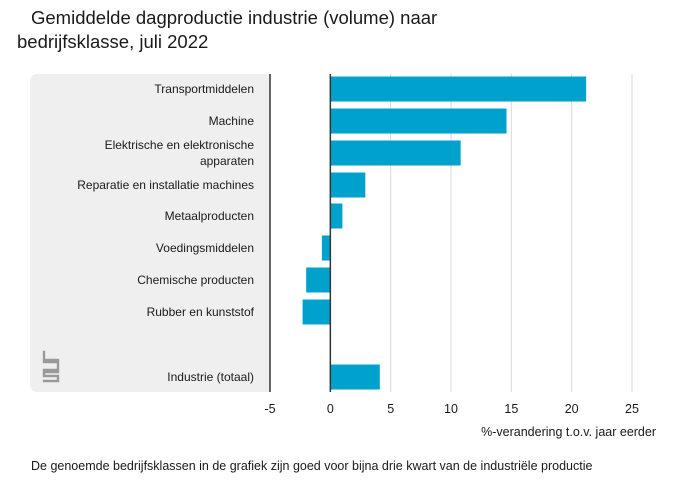 Image resolution: width=700 pixels, height=500 pixels. I want to click on category-label: Reparatie en installatie machines, so click(165, 185).